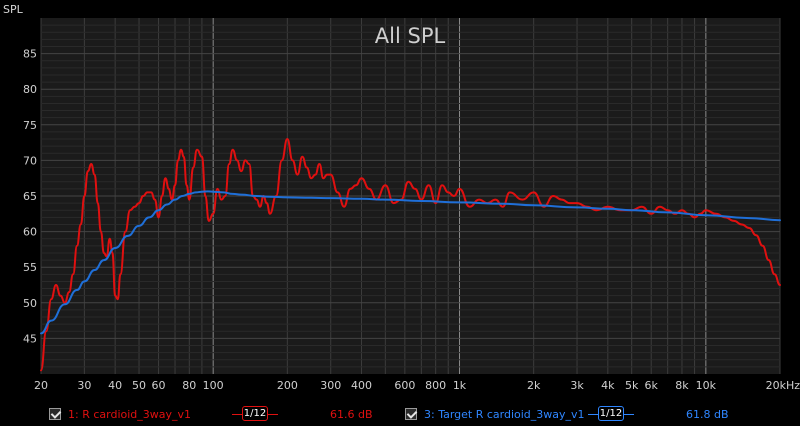 The height and width of the screenshot is (426, 800). I want to click on y-axis-label: SPL, so click(13, 9).